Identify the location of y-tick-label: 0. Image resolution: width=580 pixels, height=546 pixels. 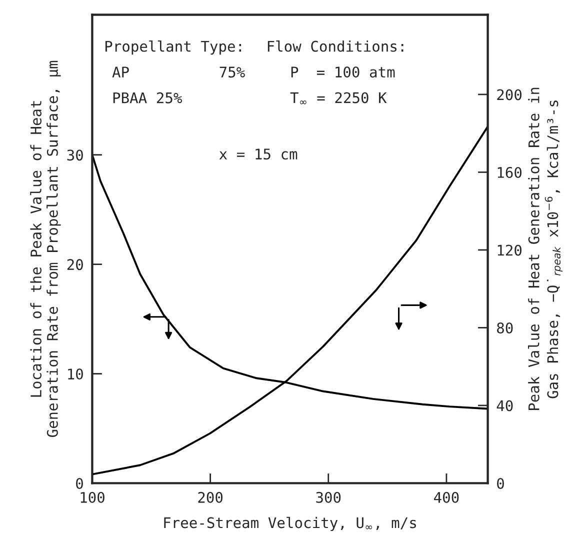
(79, 483).